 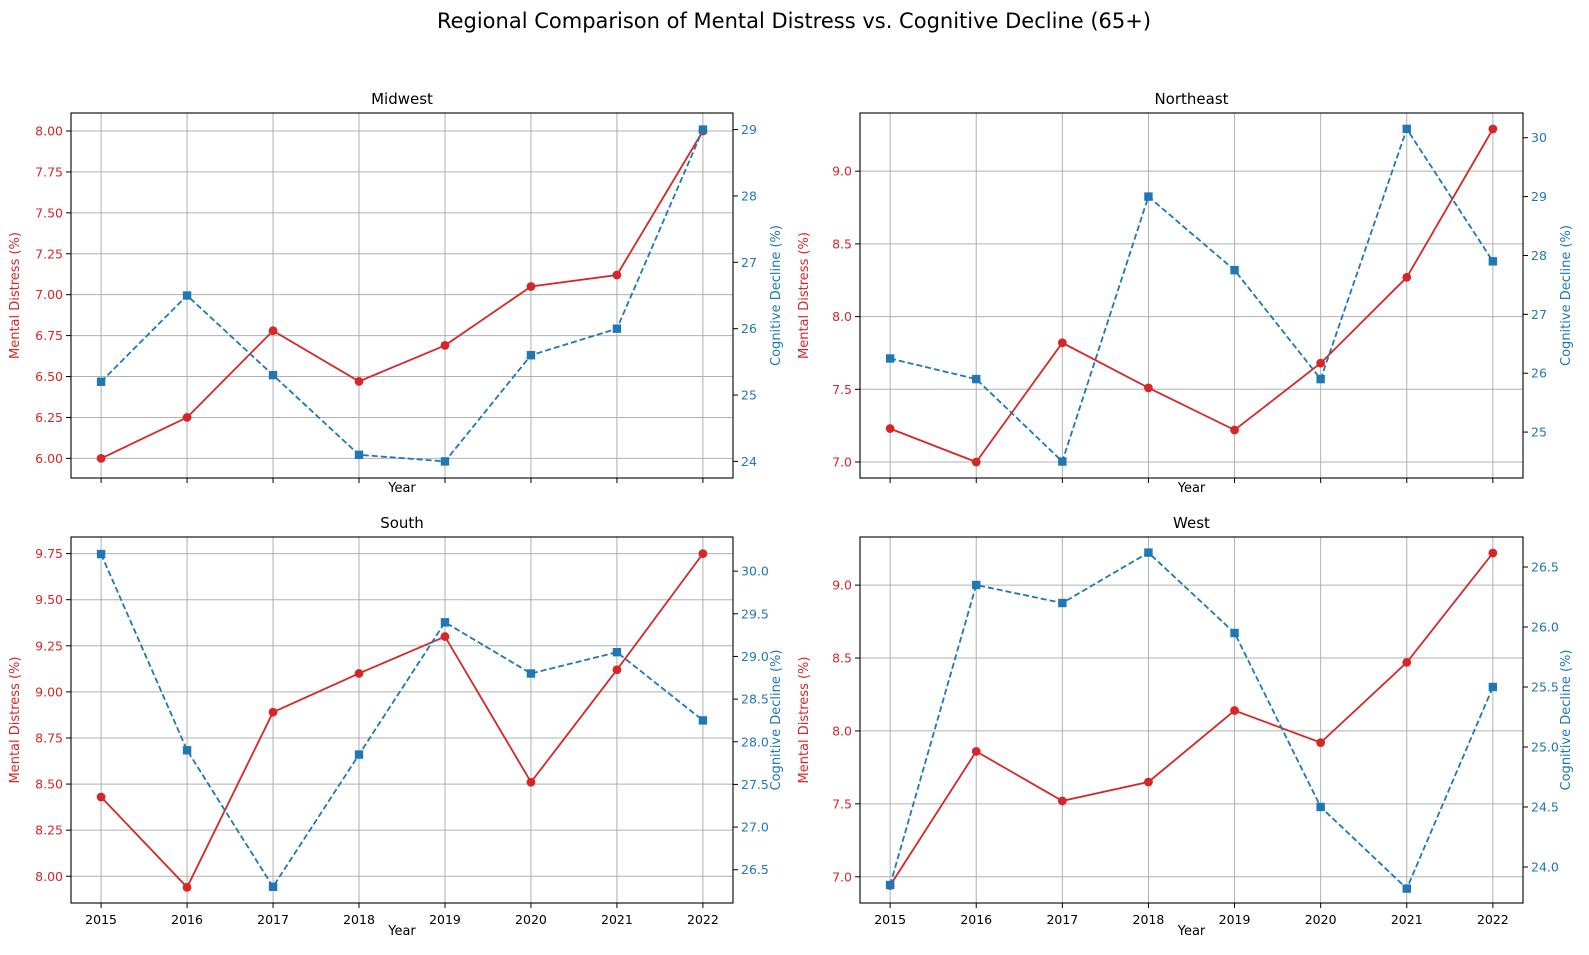 I want to click on y-right-tick-label: 25.0, so click(x=1545, y=747).